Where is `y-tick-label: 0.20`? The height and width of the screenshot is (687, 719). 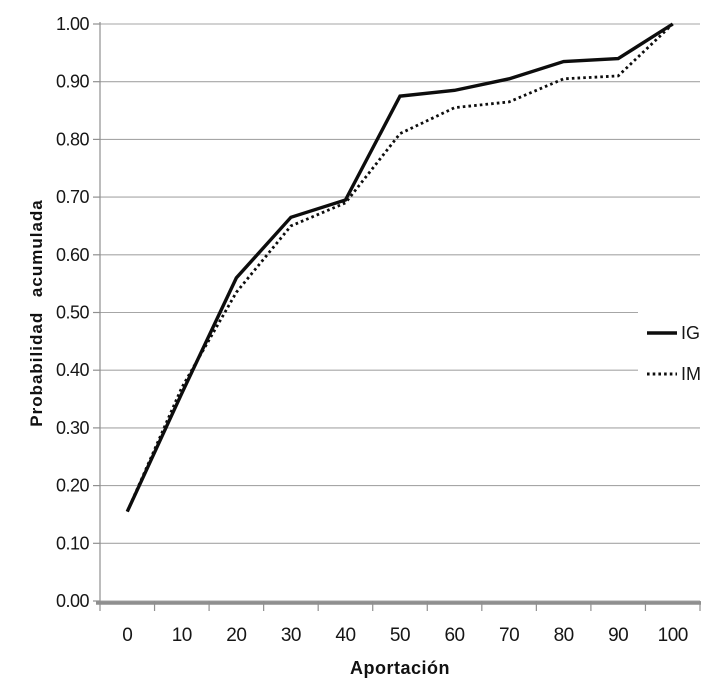 y-tick-label: 0.20 is located at coordinates (73, 486).